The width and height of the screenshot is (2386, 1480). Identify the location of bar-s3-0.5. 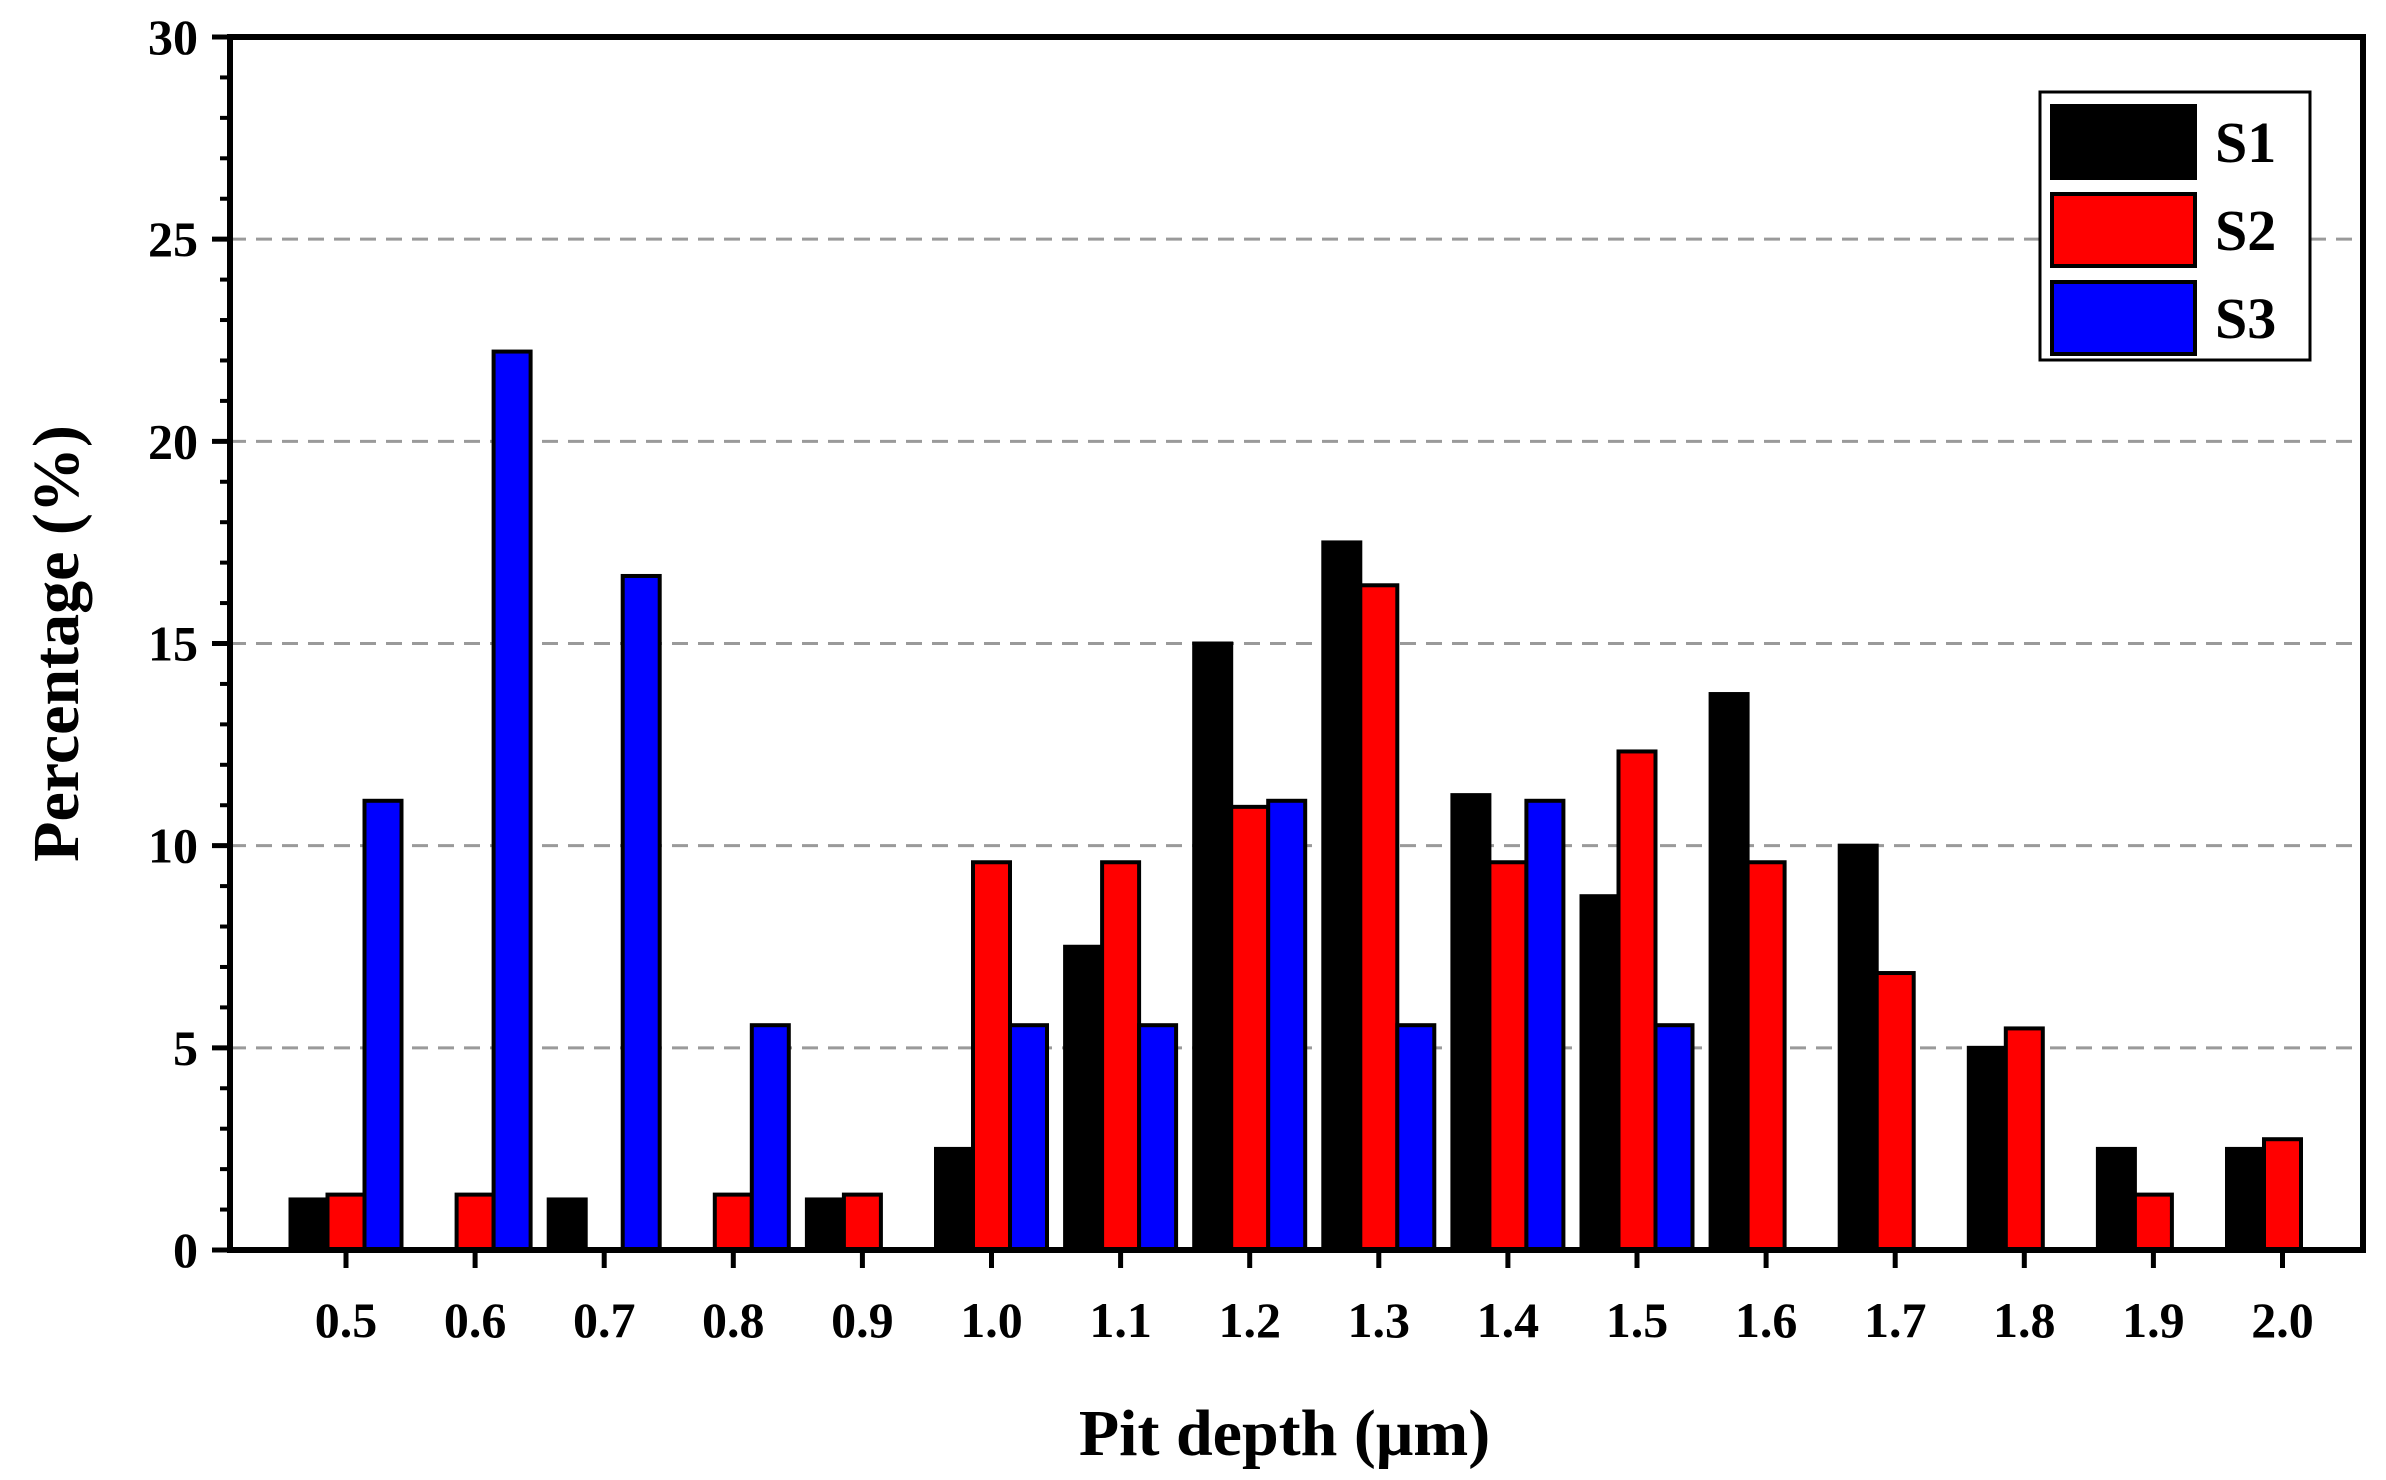
(383, 1025).